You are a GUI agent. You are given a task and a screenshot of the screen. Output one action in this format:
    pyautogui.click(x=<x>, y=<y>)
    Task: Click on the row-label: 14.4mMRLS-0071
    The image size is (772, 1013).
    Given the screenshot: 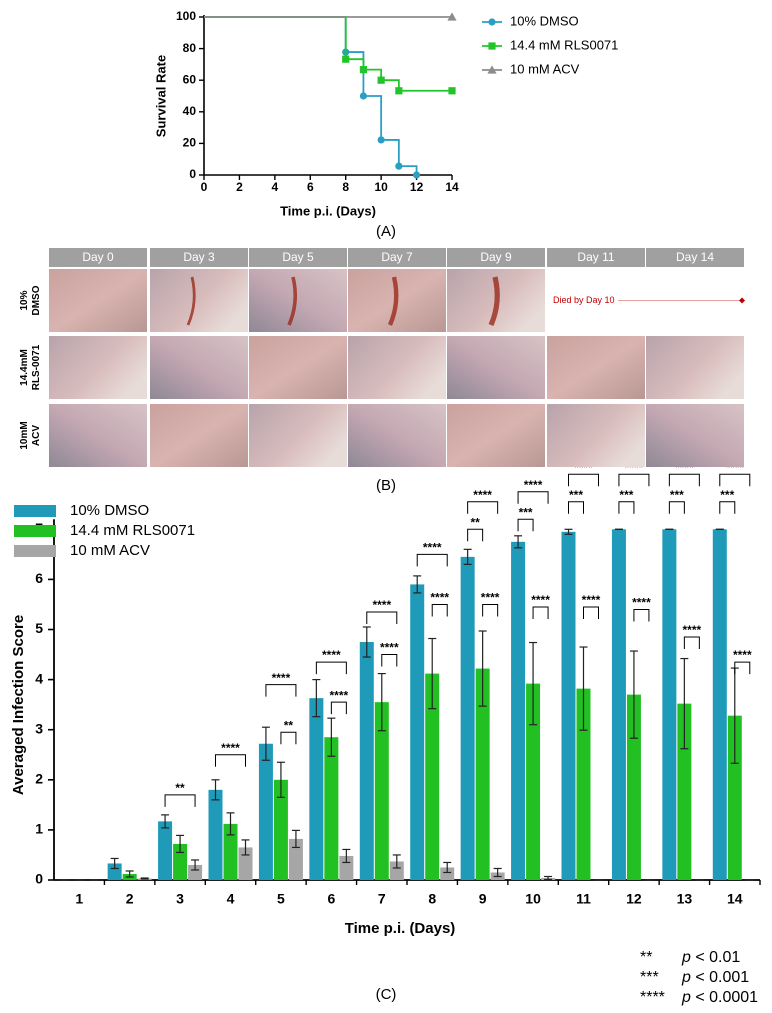 What is the action you would take?
    pyautogui.click(x=30, y=367)
    